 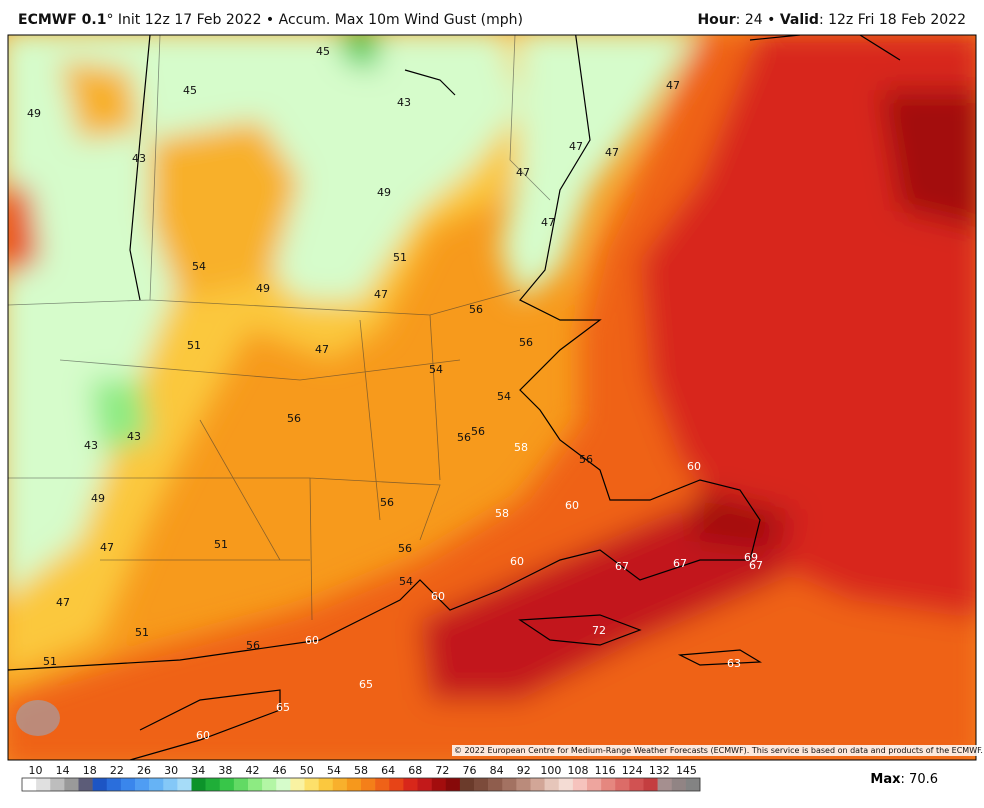 What do you see at coordinates (919, 779) in the screenshot?
I see `max-value: : 70.6` at bounding box center [919, 779].